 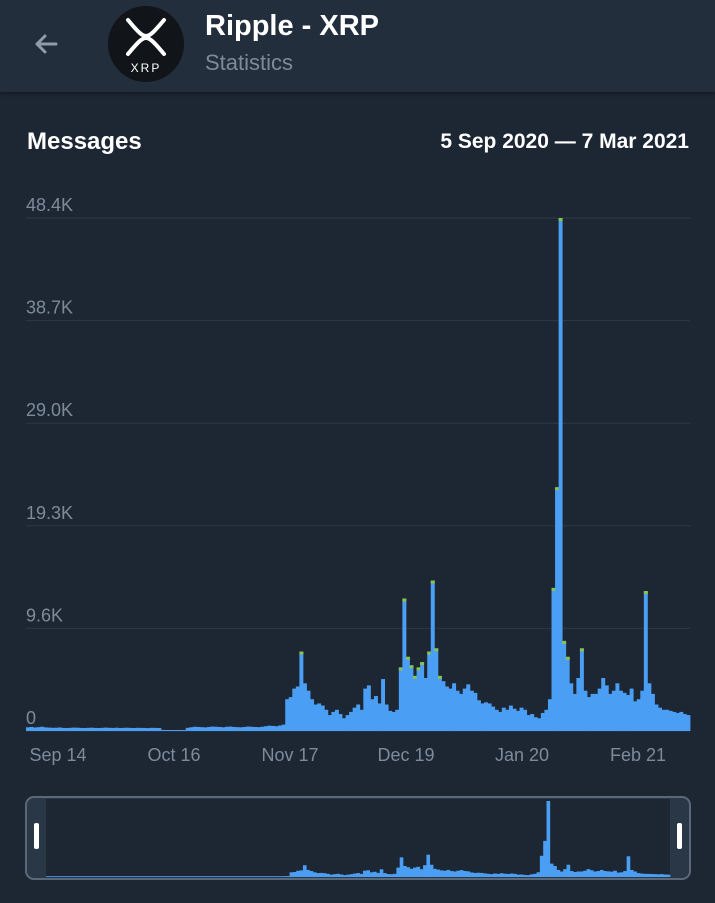 What do you see at coordinates (289, 755) in the screenshot?
I see `x-tick-label: Nov 17` at bounding box center [289, 755].